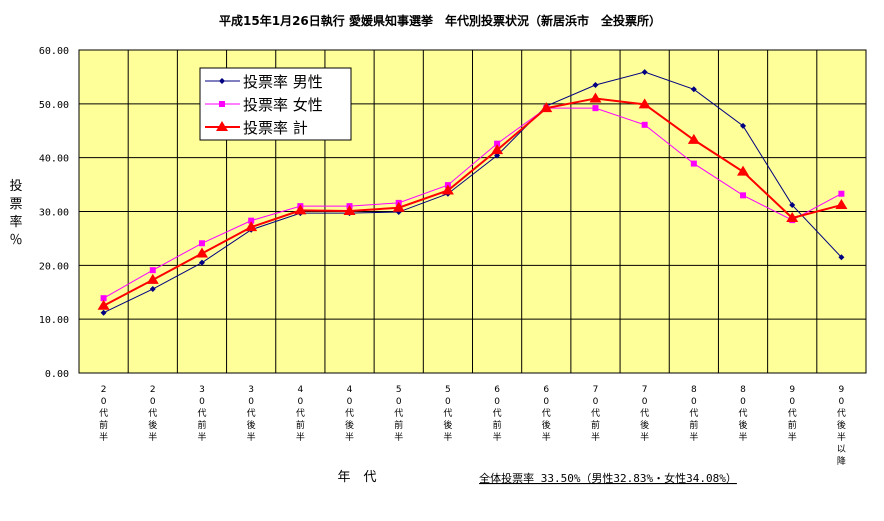 Image resolution: width=884 pixels, height=521 pixels. I want to click on y-label-char: 票, so click(15, 204).